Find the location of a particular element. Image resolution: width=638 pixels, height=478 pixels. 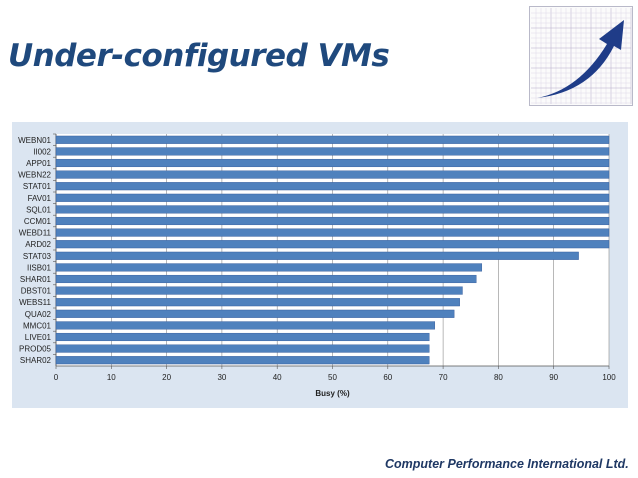

logo-graphic is located at coordinates (581, 56).